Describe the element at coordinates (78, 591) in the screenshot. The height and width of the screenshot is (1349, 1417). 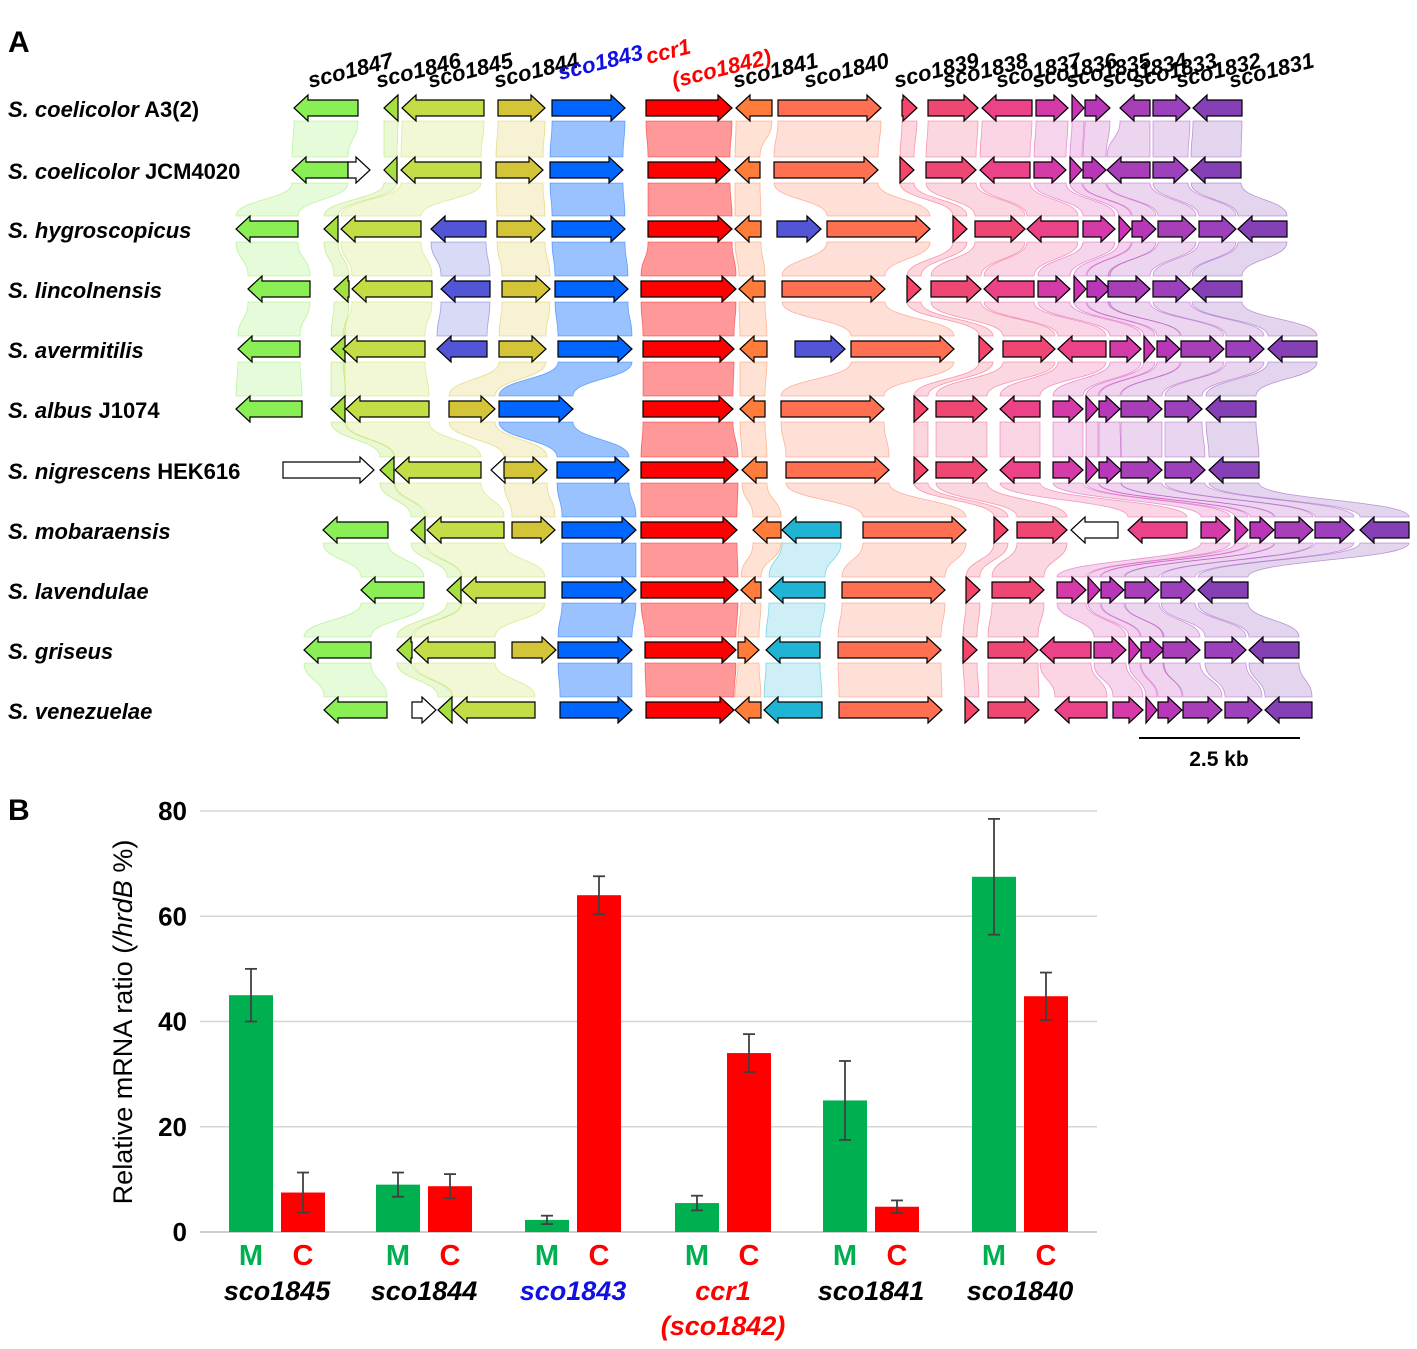
I see `species-name: S. lavendulae` at that location.